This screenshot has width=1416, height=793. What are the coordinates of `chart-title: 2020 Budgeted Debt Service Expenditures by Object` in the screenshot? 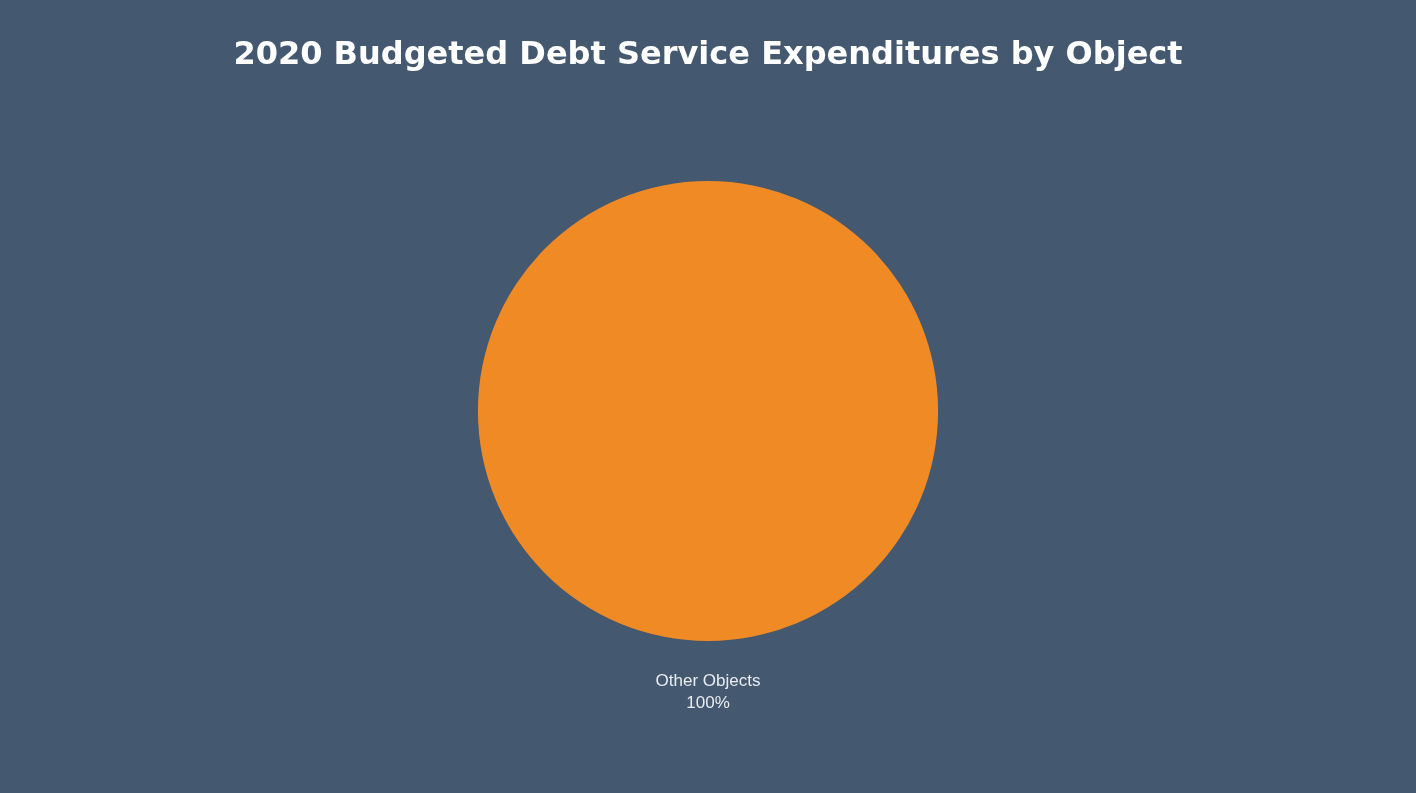 It's located at (708, 53).